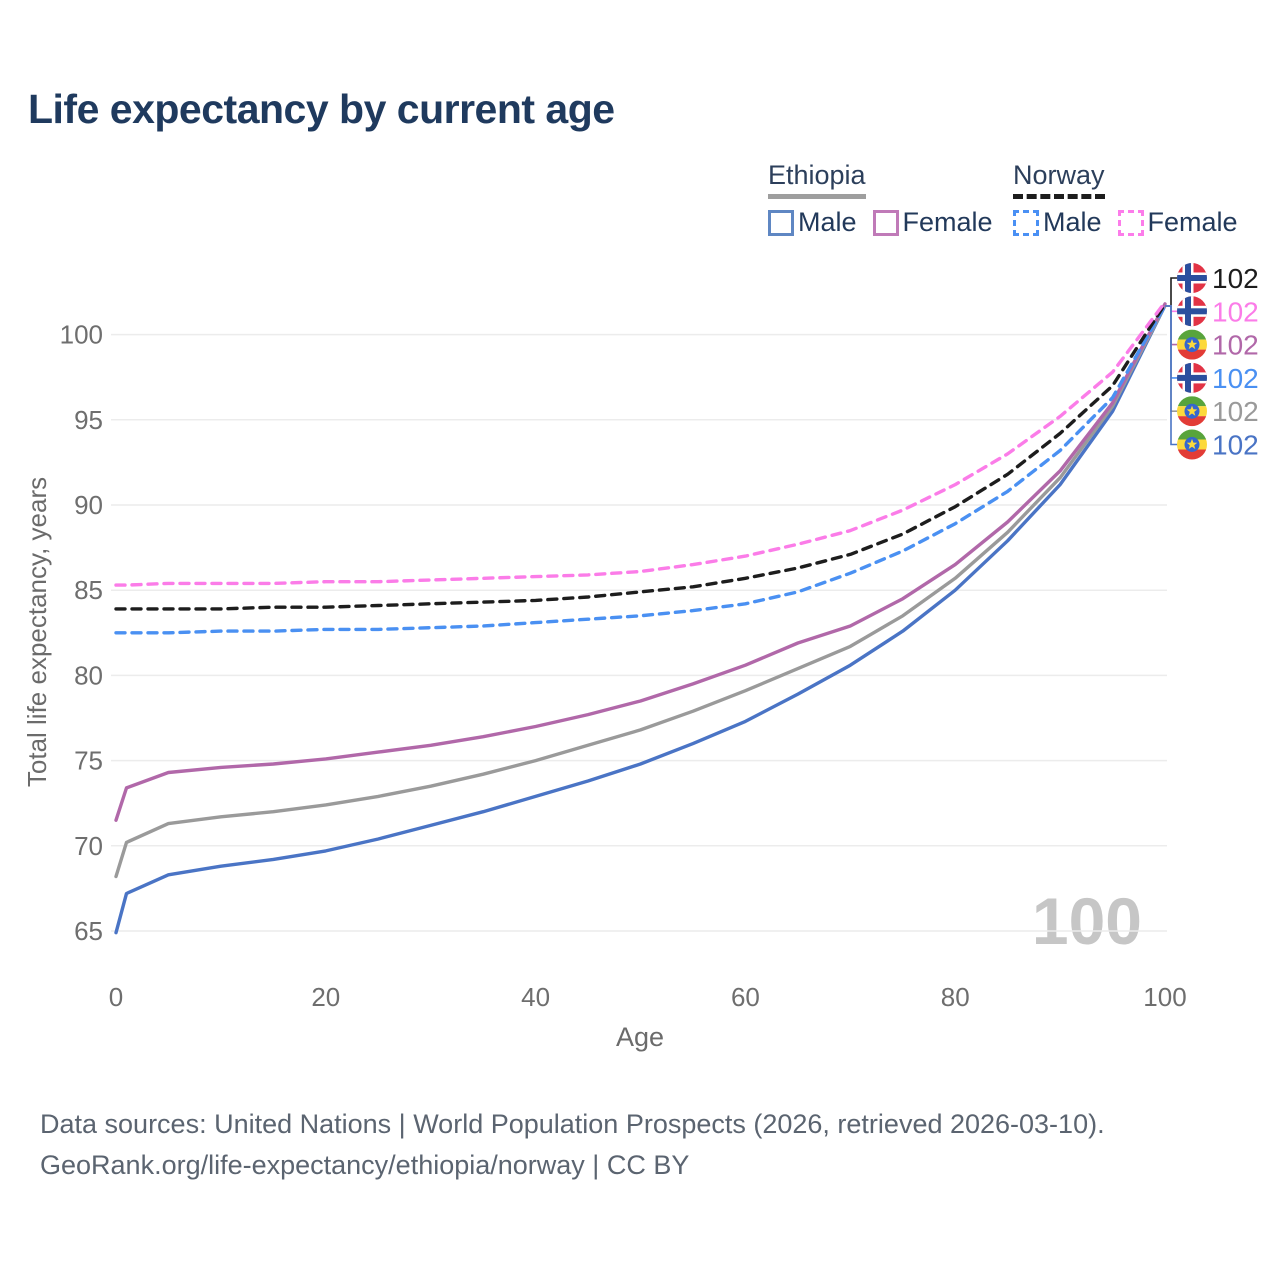 The width and height of the screenshot is (1280, 1280). I want to click on legend-group-norway: Norway Male Female, so click(1125, 199).